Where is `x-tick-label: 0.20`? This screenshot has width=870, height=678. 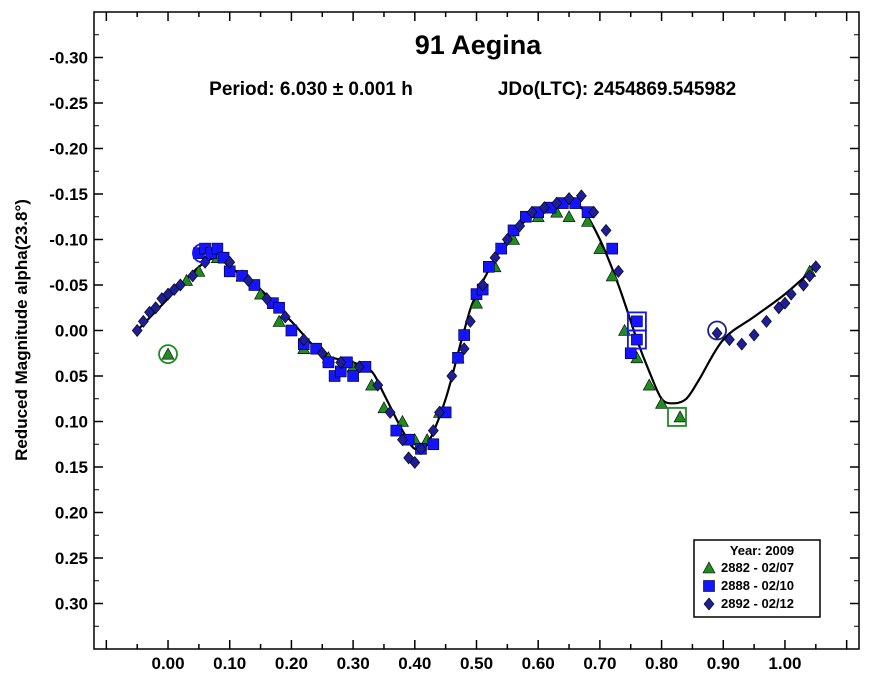 x-tick-label: 0.20 is located at coordinates (291, 663).